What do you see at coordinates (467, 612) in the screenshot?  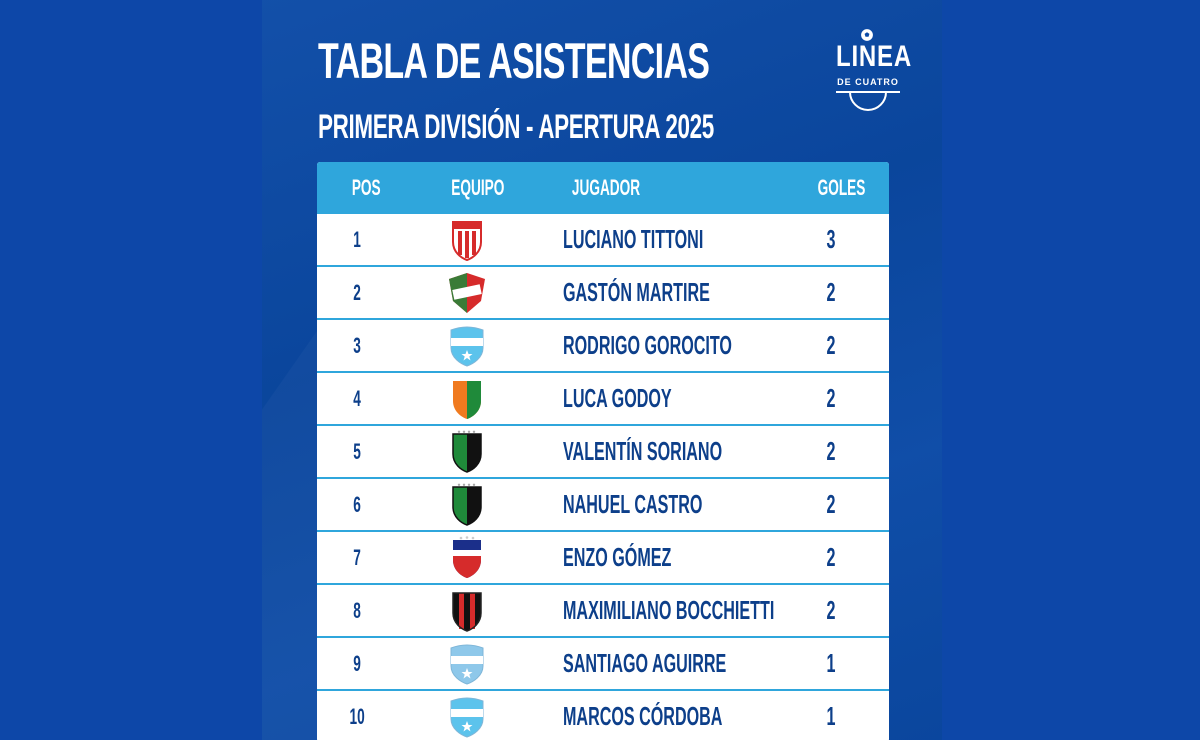 I see `striped-crest-icon` at bounding box center [467, 612].